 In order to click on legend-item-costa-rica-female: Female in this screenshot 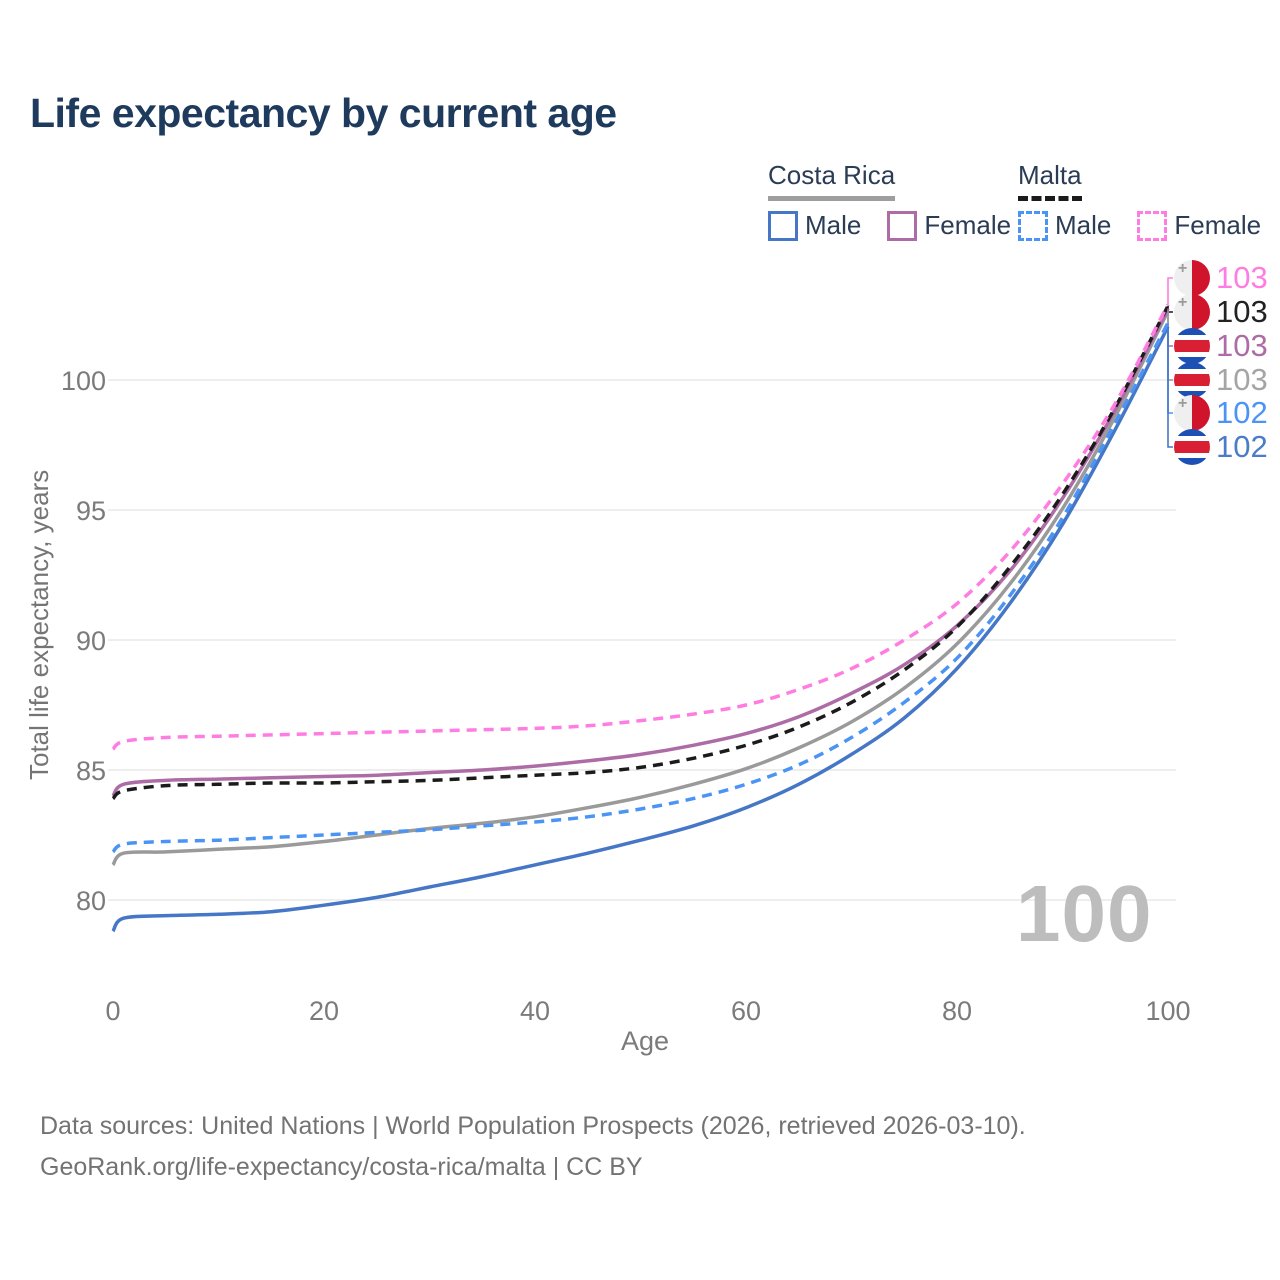, I will do `click(949, 225)`.